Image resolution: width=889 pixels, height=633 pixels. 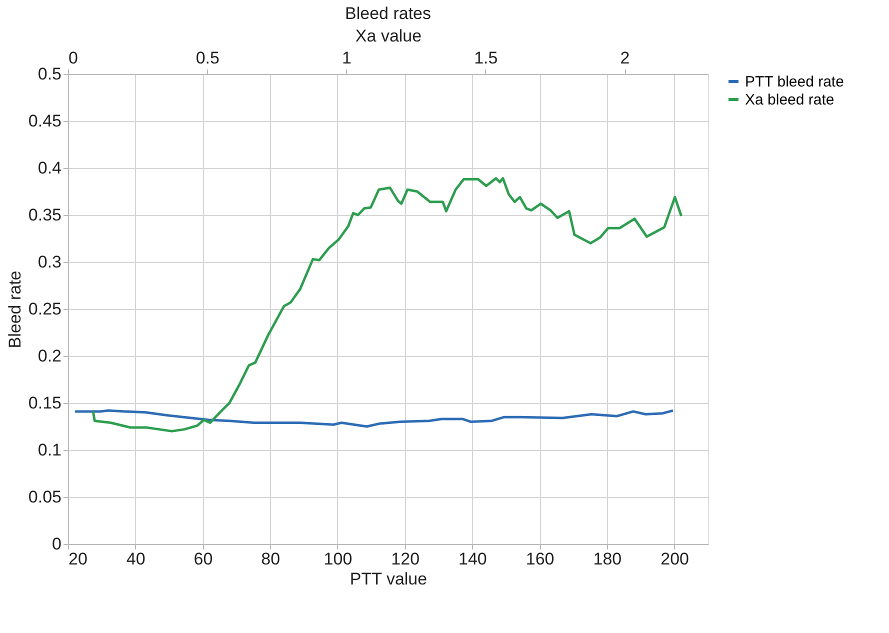 I want to click on x2-tick-label: 2, so click(x=625, y=58).